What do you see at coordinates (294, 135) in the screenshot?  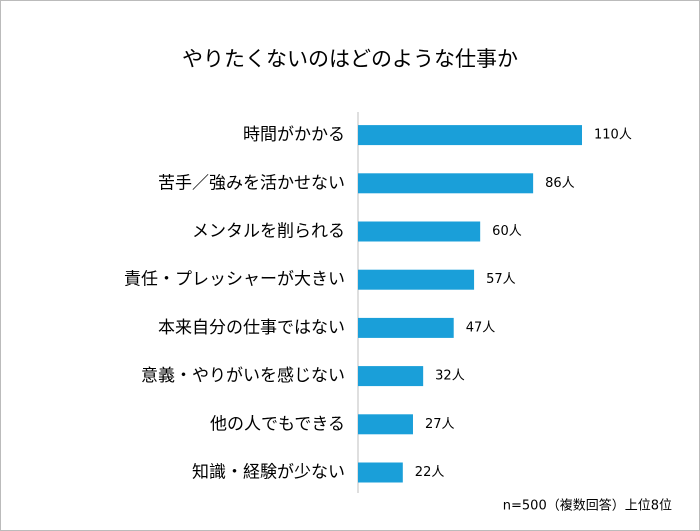 I see `category-label: 時間がかかる` at bounding box center [294, 135].